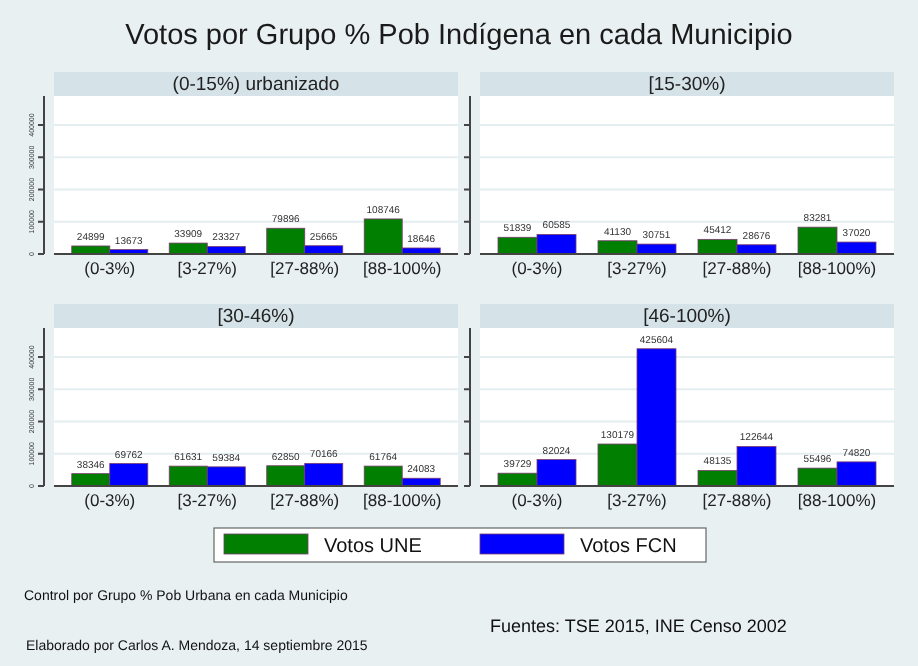 This screenshot has width=918, height=666. Describe the element at coordinates (256, 317) in the screenshot. I see `chart-title: [30-46%)` at that location.